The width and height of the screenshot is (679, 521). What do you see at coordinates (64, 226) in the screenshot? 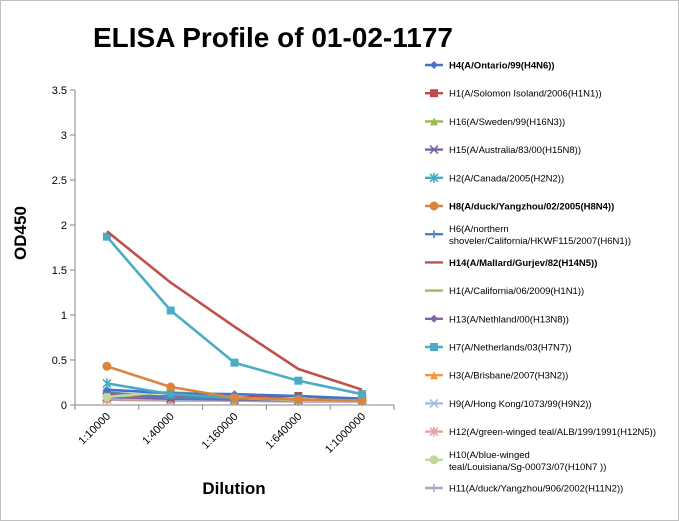
I see `y-tick-label: 2` at bounding box center [64, 226].